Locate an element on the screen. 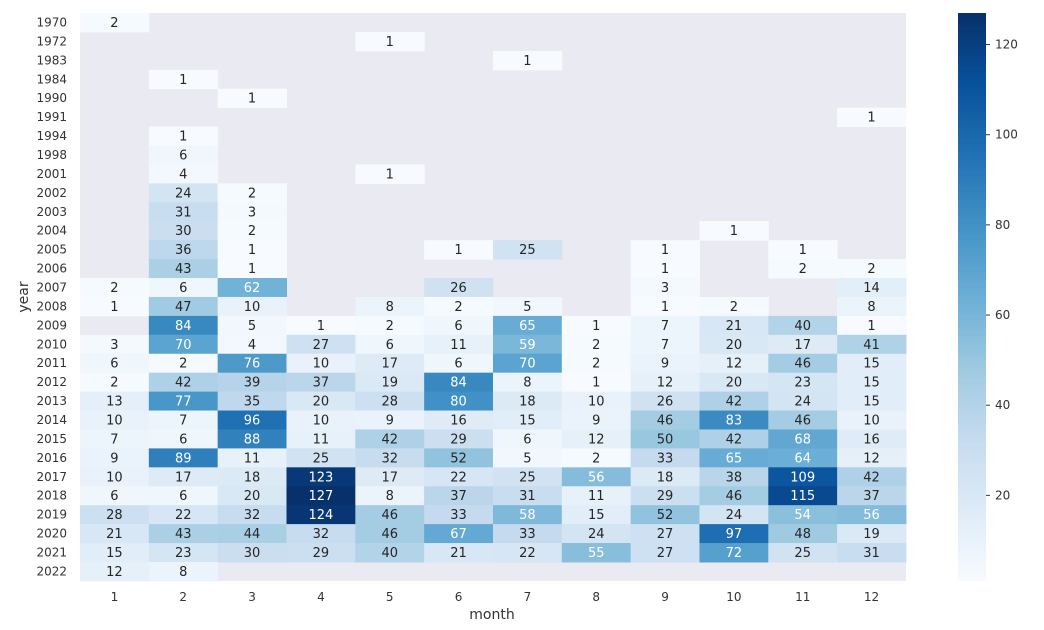  cell-label-2020-3: 44 is located at coordinates (252, 534).